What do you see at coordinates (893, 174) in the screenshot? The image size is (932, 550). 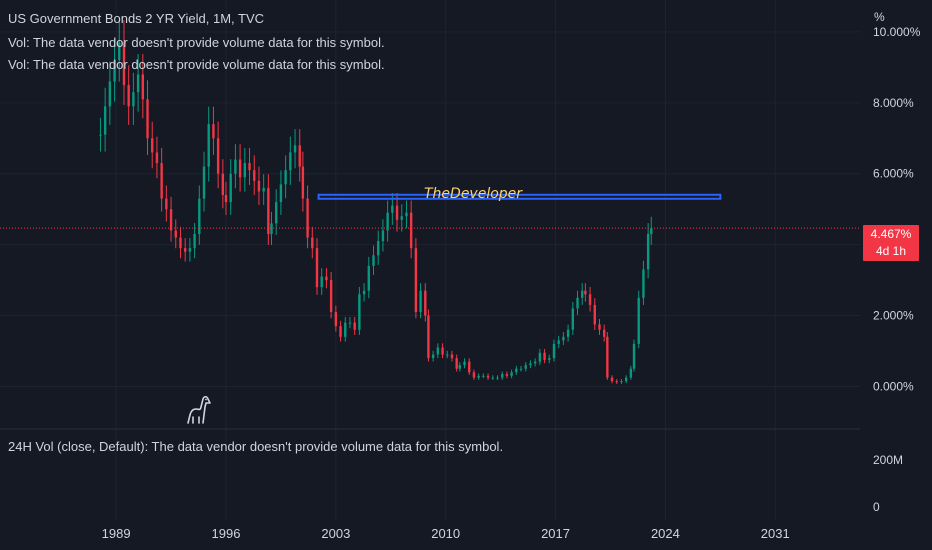 I see `price-tick-label: 6.000%` at bounding box center [893, 174].